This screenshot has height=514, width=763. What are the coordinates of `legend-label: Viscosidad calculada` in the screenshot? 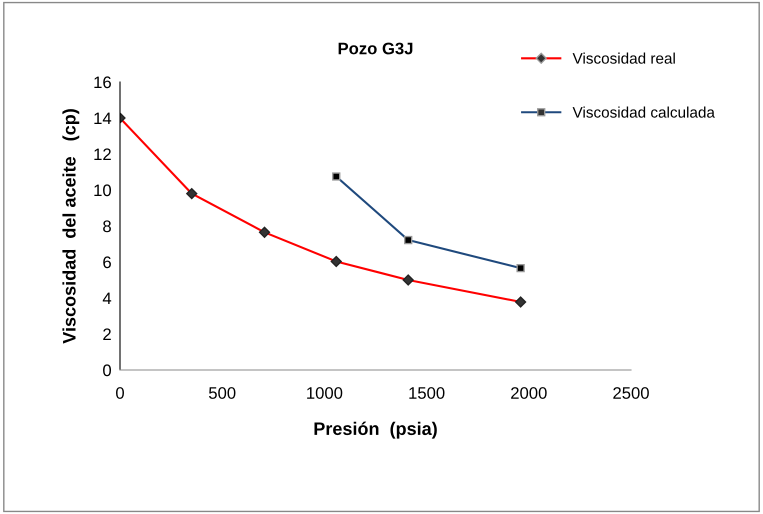 It's located at (643, 112).